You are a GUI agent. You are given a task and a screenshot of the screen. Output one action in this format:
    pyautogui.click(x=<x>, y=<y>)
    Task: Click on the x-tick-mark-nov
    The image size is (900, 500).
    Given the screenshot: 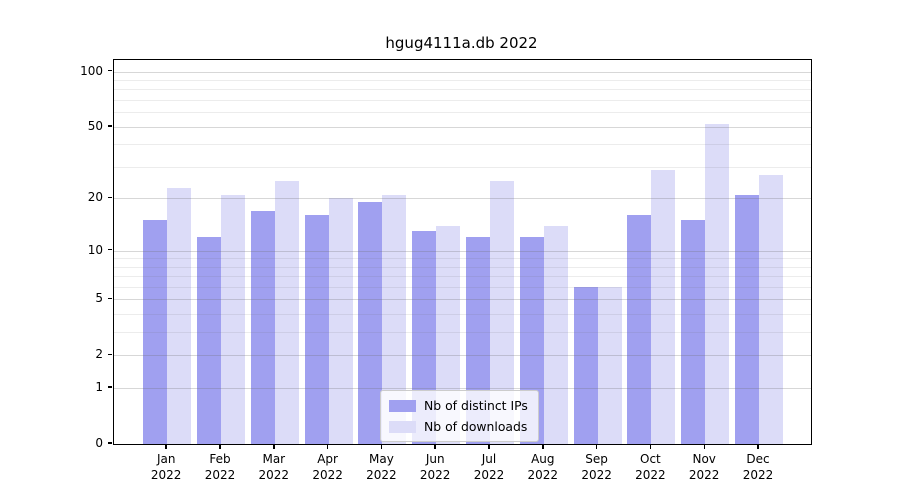 What is the action you would take?
    pyautogui.click(x=704, y=446)
    